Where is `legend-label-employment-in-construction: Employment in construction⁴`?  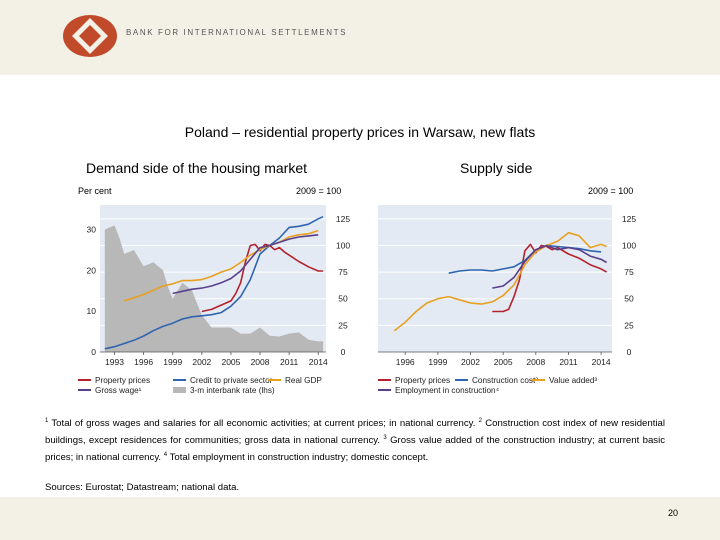
legend-label-employment-in-construction: Employment in construction⁴ is located at coordinates (447, 390).